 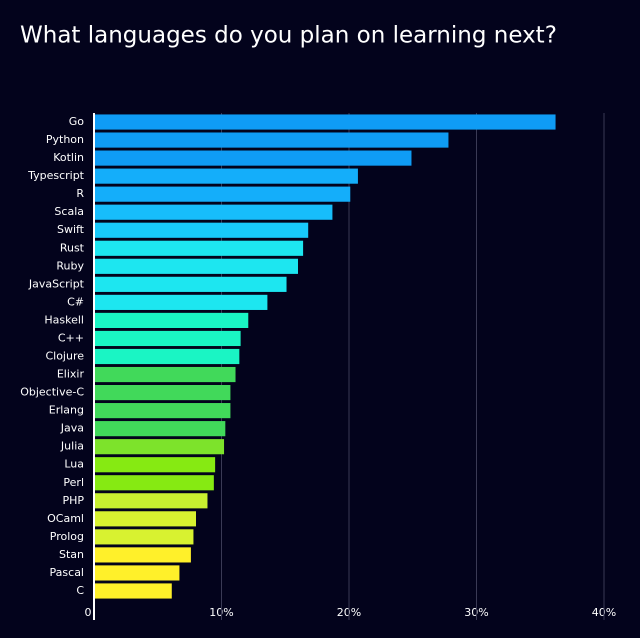 What do you see at coordinates (66, 410) in the screenshot?
I see `y-tick-label: Erlang` at bounding box center [66, 410].